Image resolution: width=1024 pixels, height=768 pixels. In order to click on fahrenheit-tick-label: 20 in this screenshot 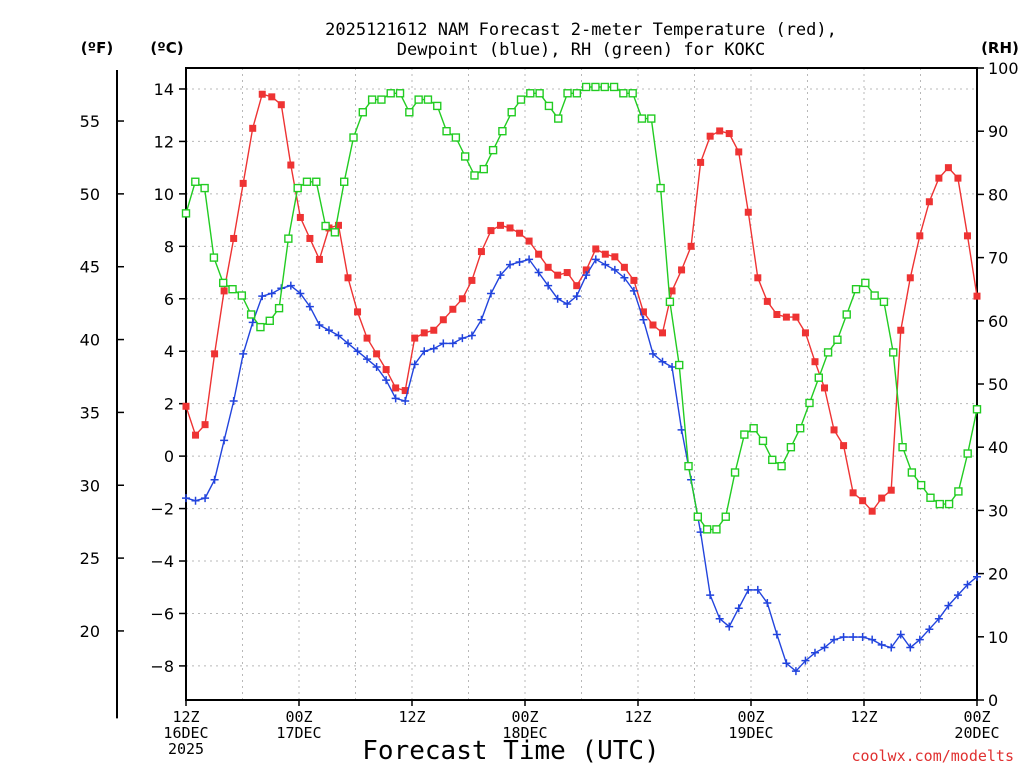, I will do `click(90, 631)`.